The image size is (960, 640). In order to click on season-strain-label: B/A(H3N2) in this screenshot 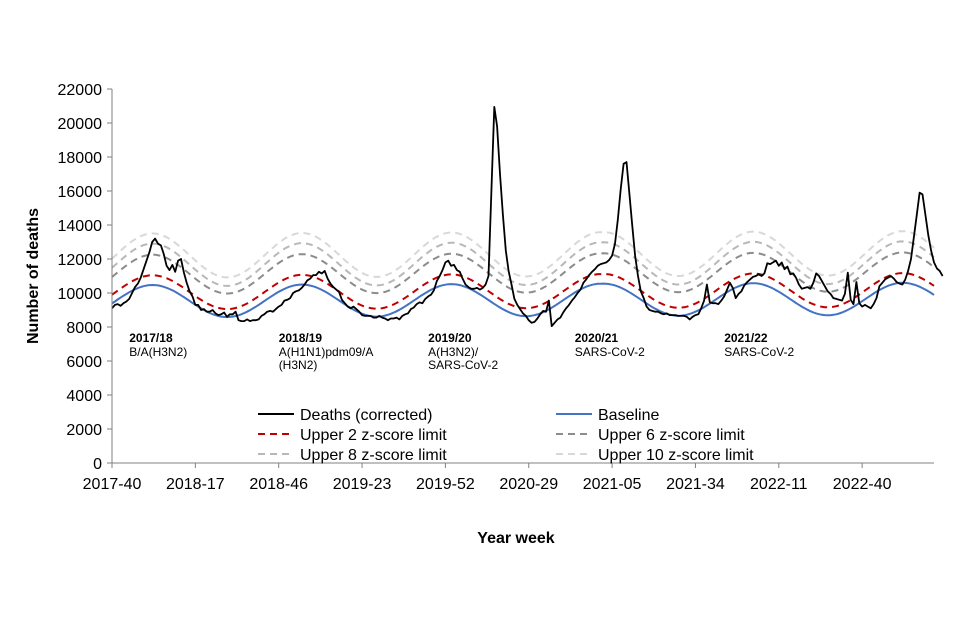, I will do `click(158, 352)`.